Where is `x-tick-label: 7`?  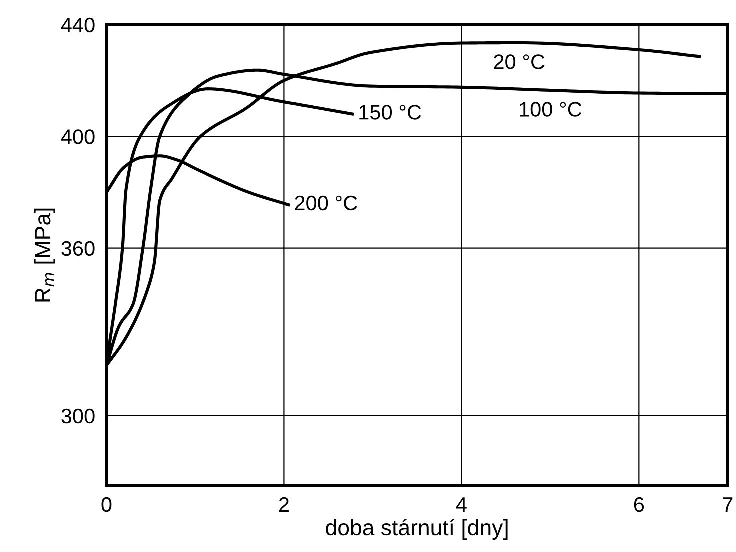 x-tick-label: 7 is located at coordinates (728, 505).